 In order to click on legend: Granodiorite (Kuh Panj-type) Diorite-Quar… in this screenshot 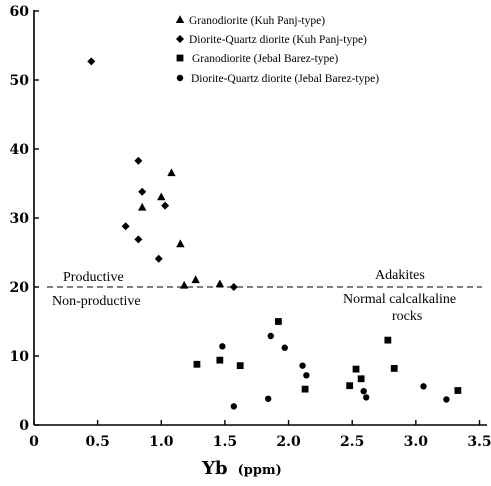, I will do `click(277, 50)`.